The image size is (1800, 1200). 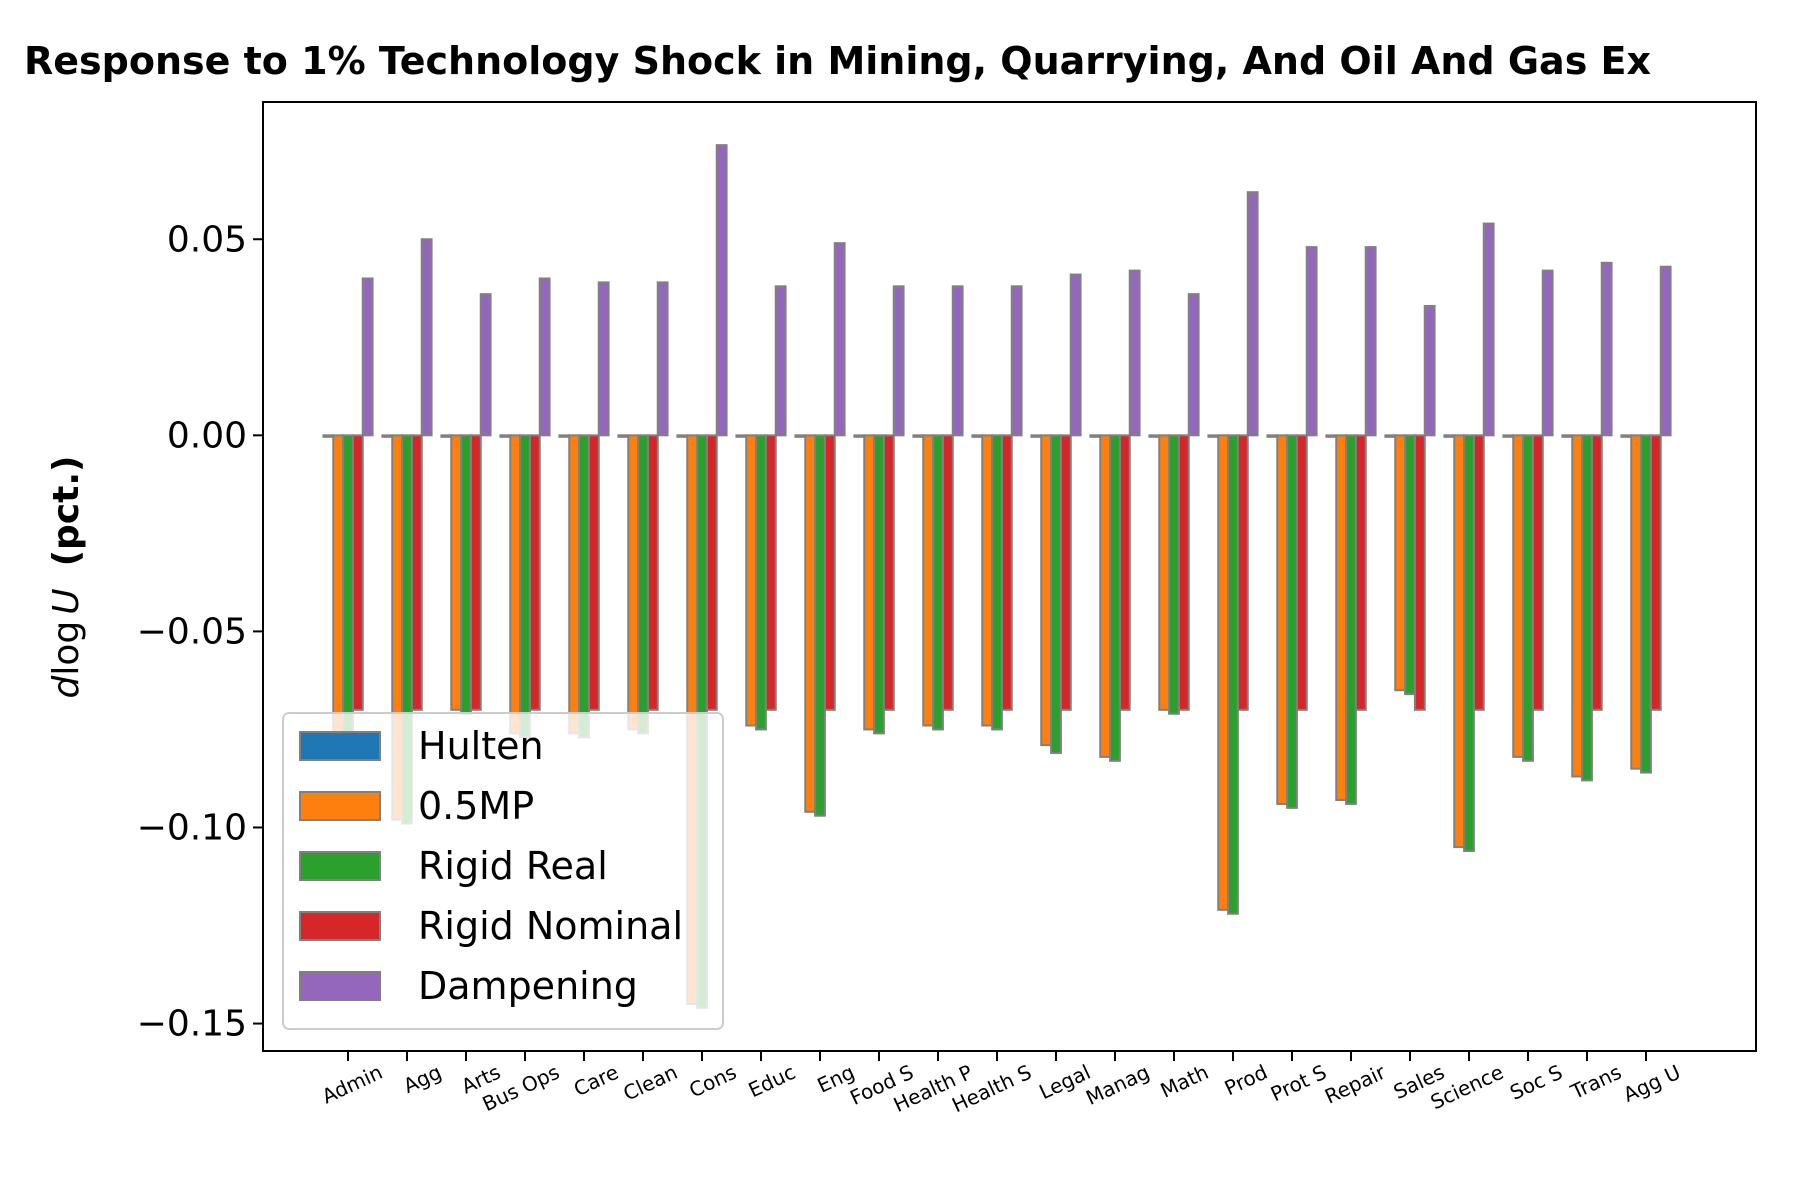 What do you see at coordinates (712, 1081) in the screenshot?
I see `x-tick-label: Cons` at bounding box center [712, 1081].